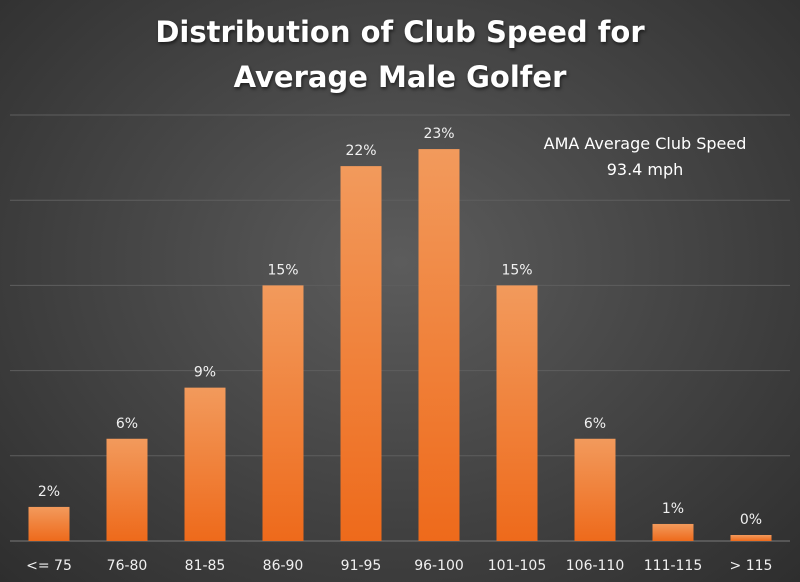 Image resolution: width=800 pixels, height=582 pixels. Describe the element at coordinates (751, 566) in the screenshot. I see `x-tick-label: > 115` at that location.